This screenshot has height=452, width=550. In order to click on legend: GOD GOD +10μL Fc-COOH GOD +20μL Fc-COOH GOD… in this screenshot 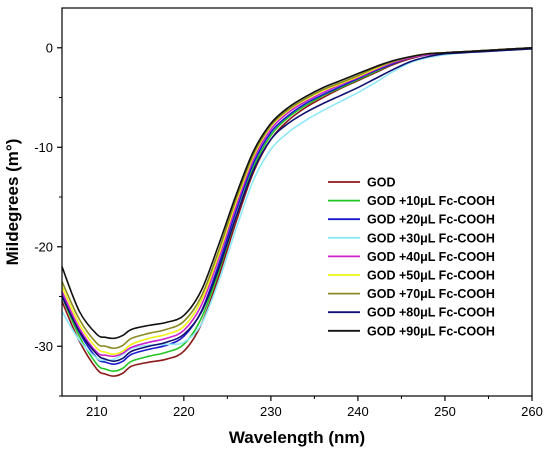, I will do `click(411, 257)`.